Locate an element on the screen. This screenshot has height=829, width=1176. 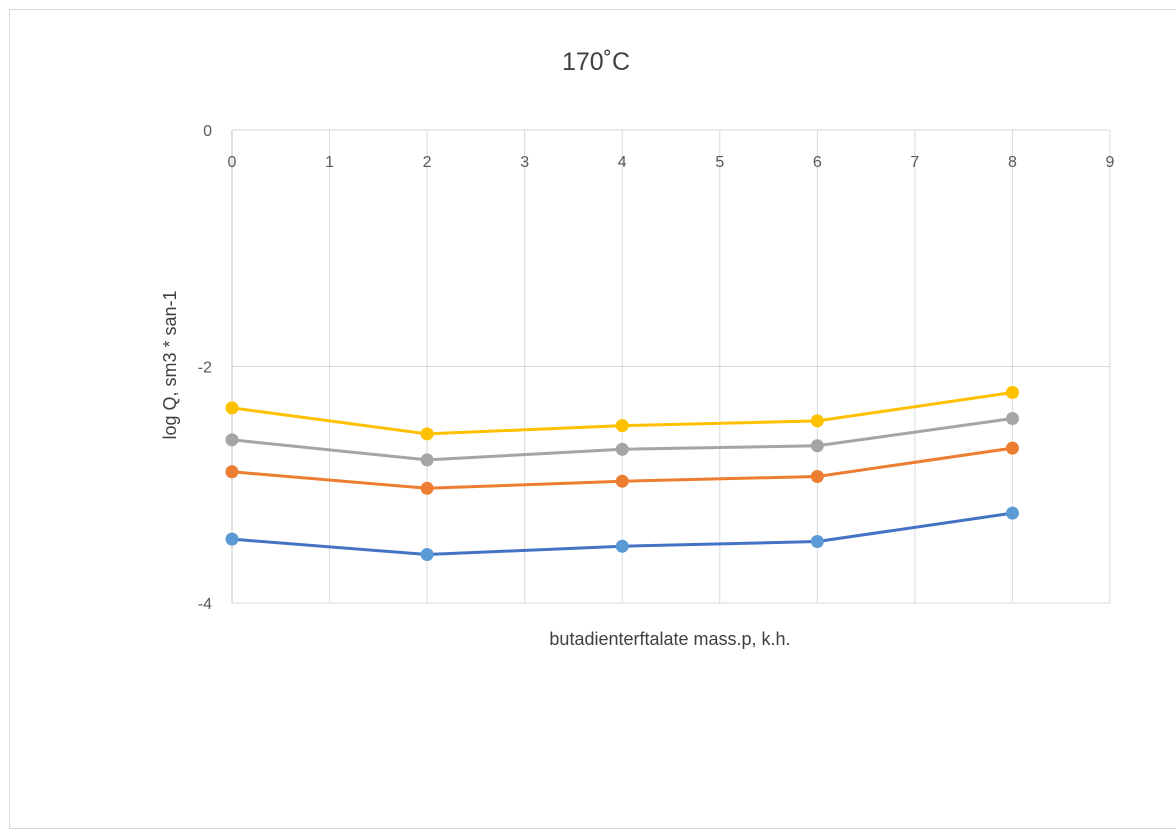
y-axis-title: log Q, sm3 * san-1 is located at coordinates (170, 364).